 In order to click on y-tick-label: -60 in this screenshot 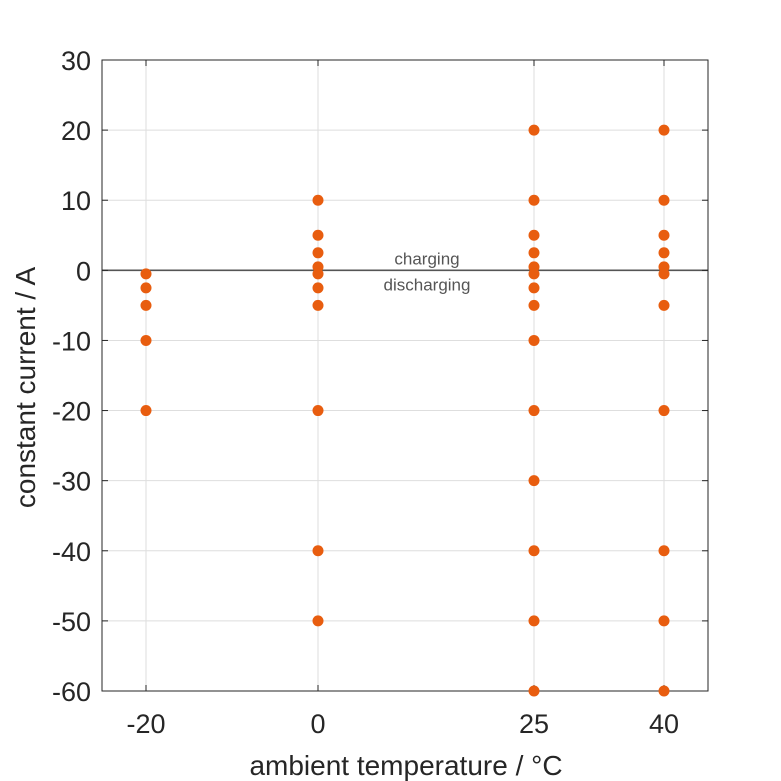, I will do `click(71, 692)`.